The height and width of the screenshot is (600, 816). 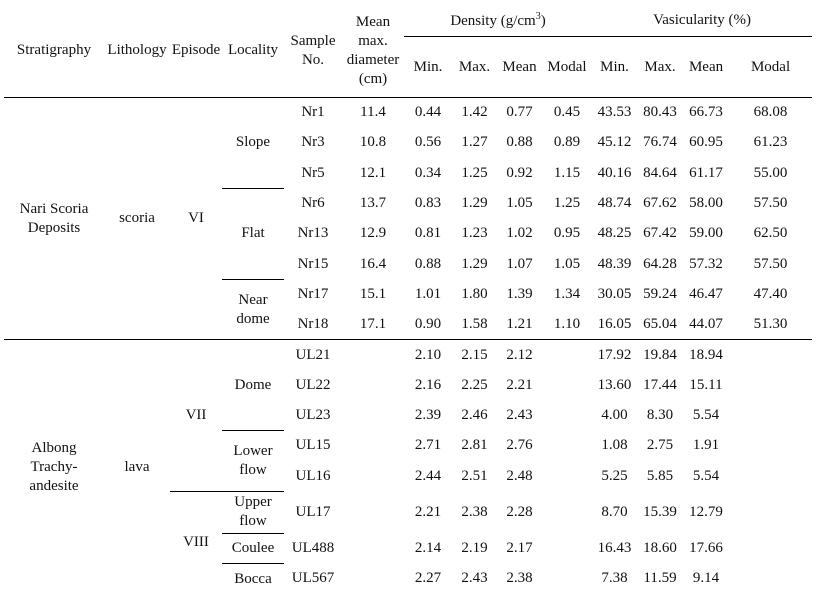 What do you see at coordinates (706, 511) in the screenshot?
I see `vesicularity-mean: 12.79` at bounding box center [706, 511].